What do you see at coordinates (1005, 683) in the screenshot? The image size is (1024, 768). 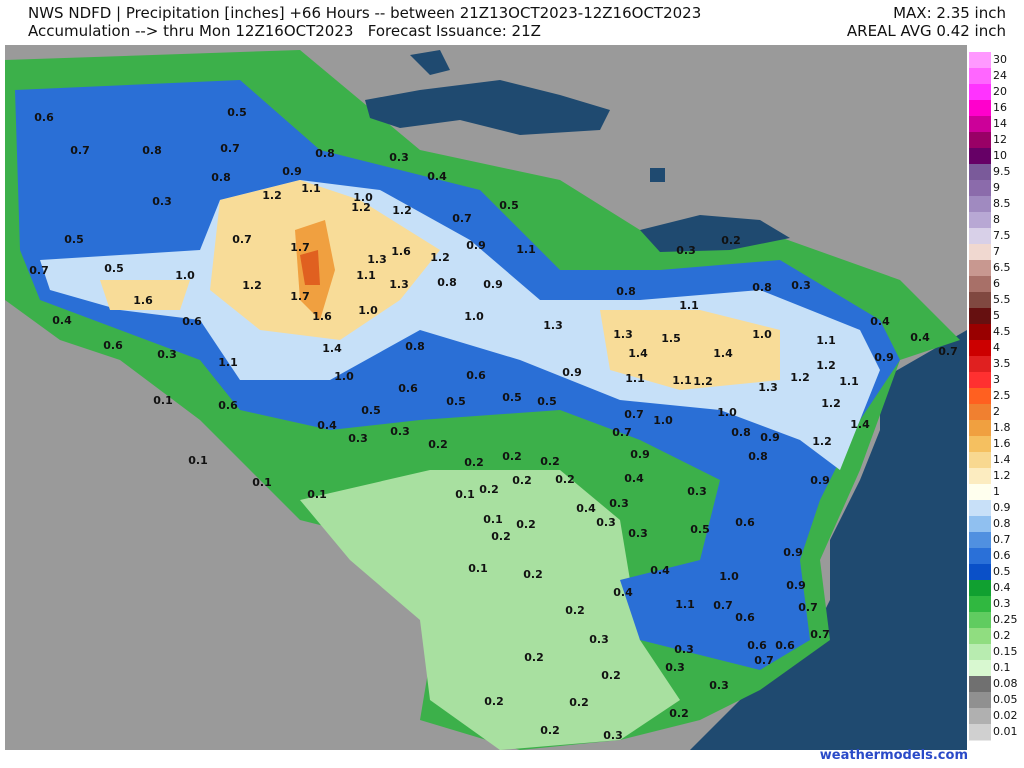 I see `legend-label: 0.08` at bounding box center [1005, 683].